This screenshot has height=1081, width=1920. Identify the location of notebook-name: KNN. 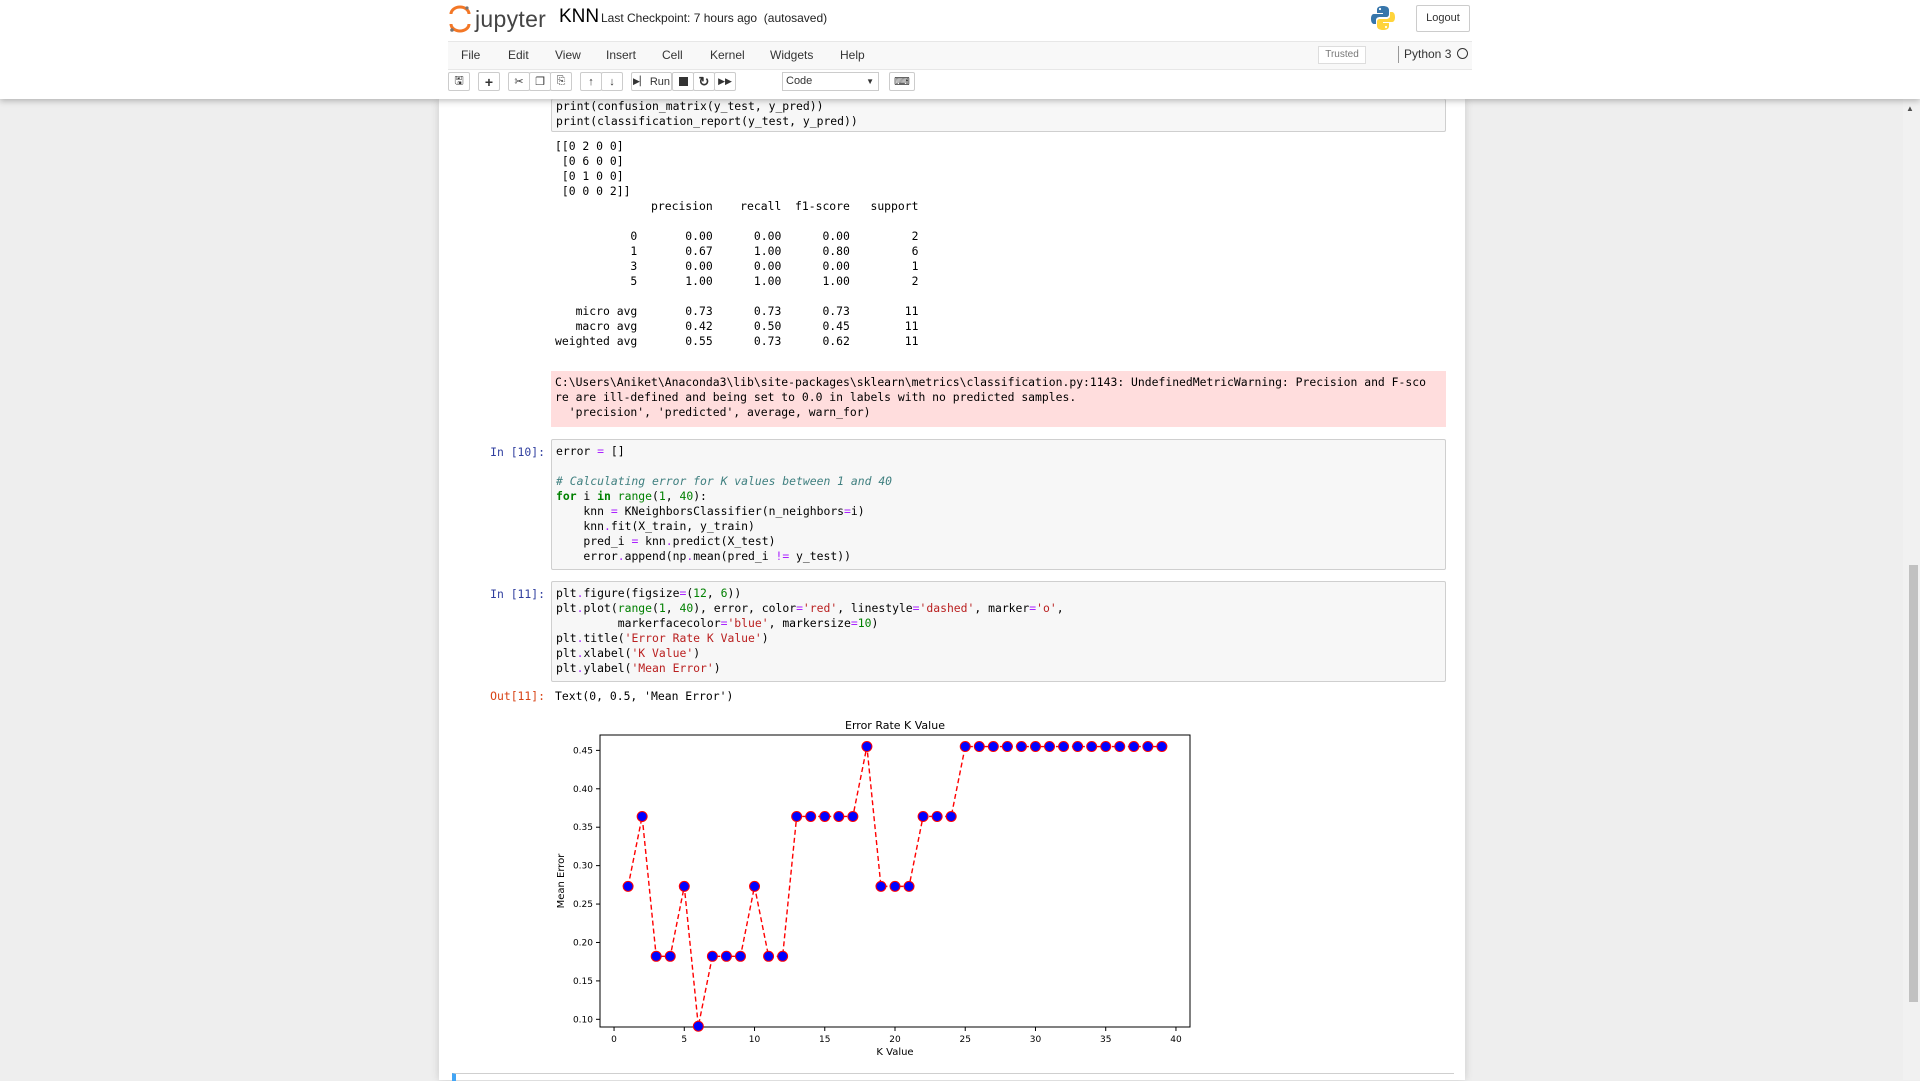
(579, 16).